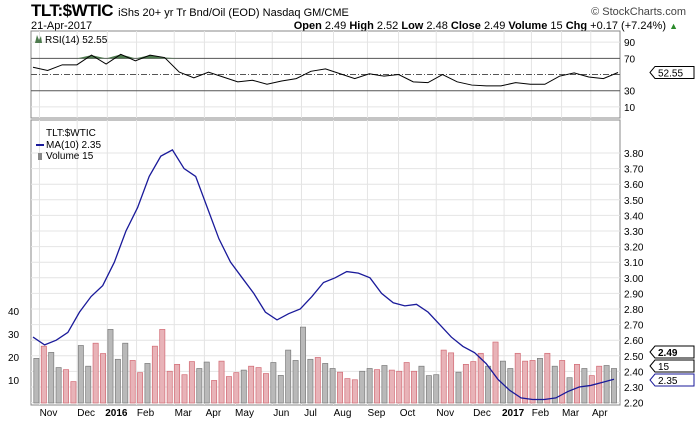 The width and height of the screenshot is (700, 421). I want to click on rsi-tick-label: 90, so click(630, 43).